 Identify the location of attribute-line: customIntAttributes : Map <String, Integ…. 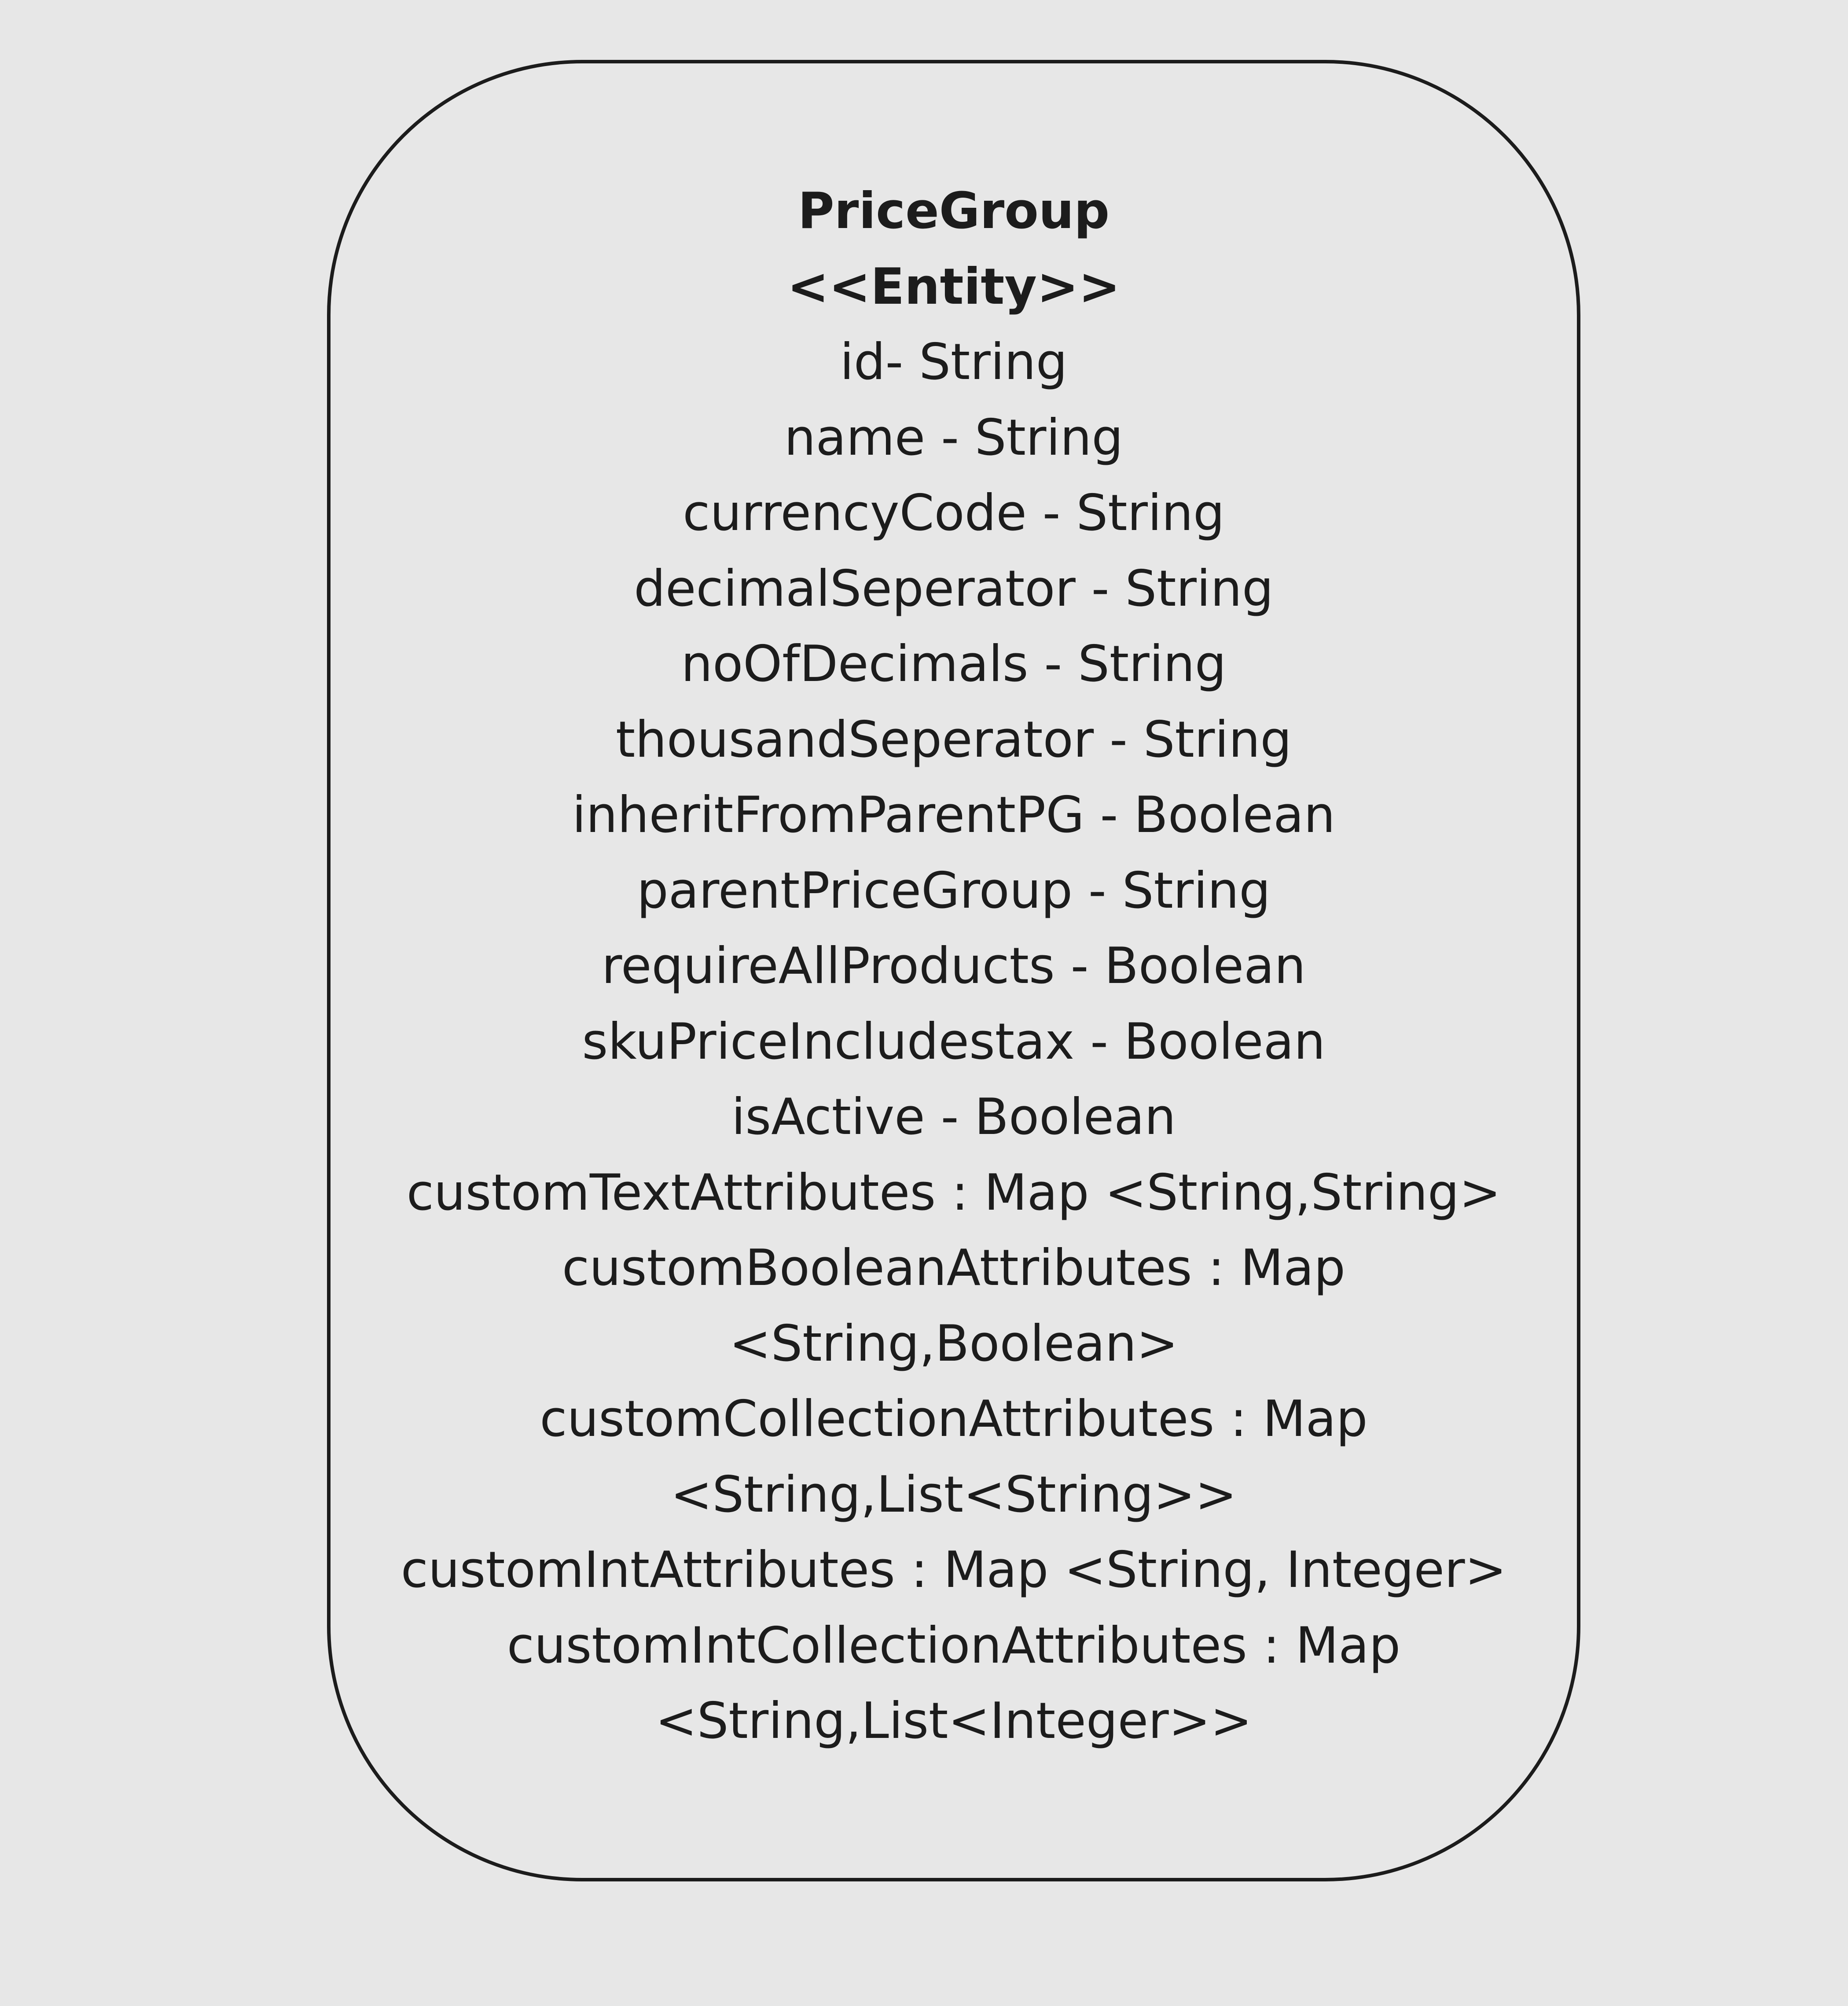
(954, 1570).